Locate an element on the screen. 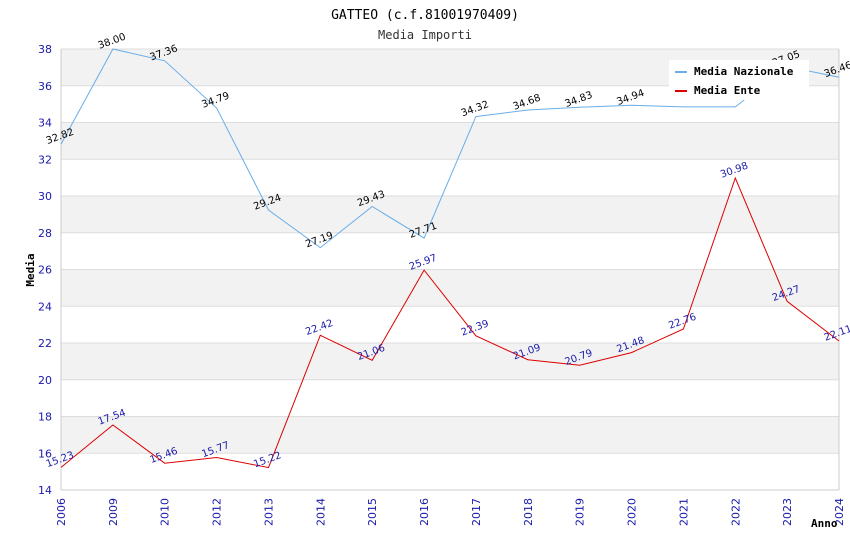  x-tick-label: 2006 is located at coordinates (61, 512).